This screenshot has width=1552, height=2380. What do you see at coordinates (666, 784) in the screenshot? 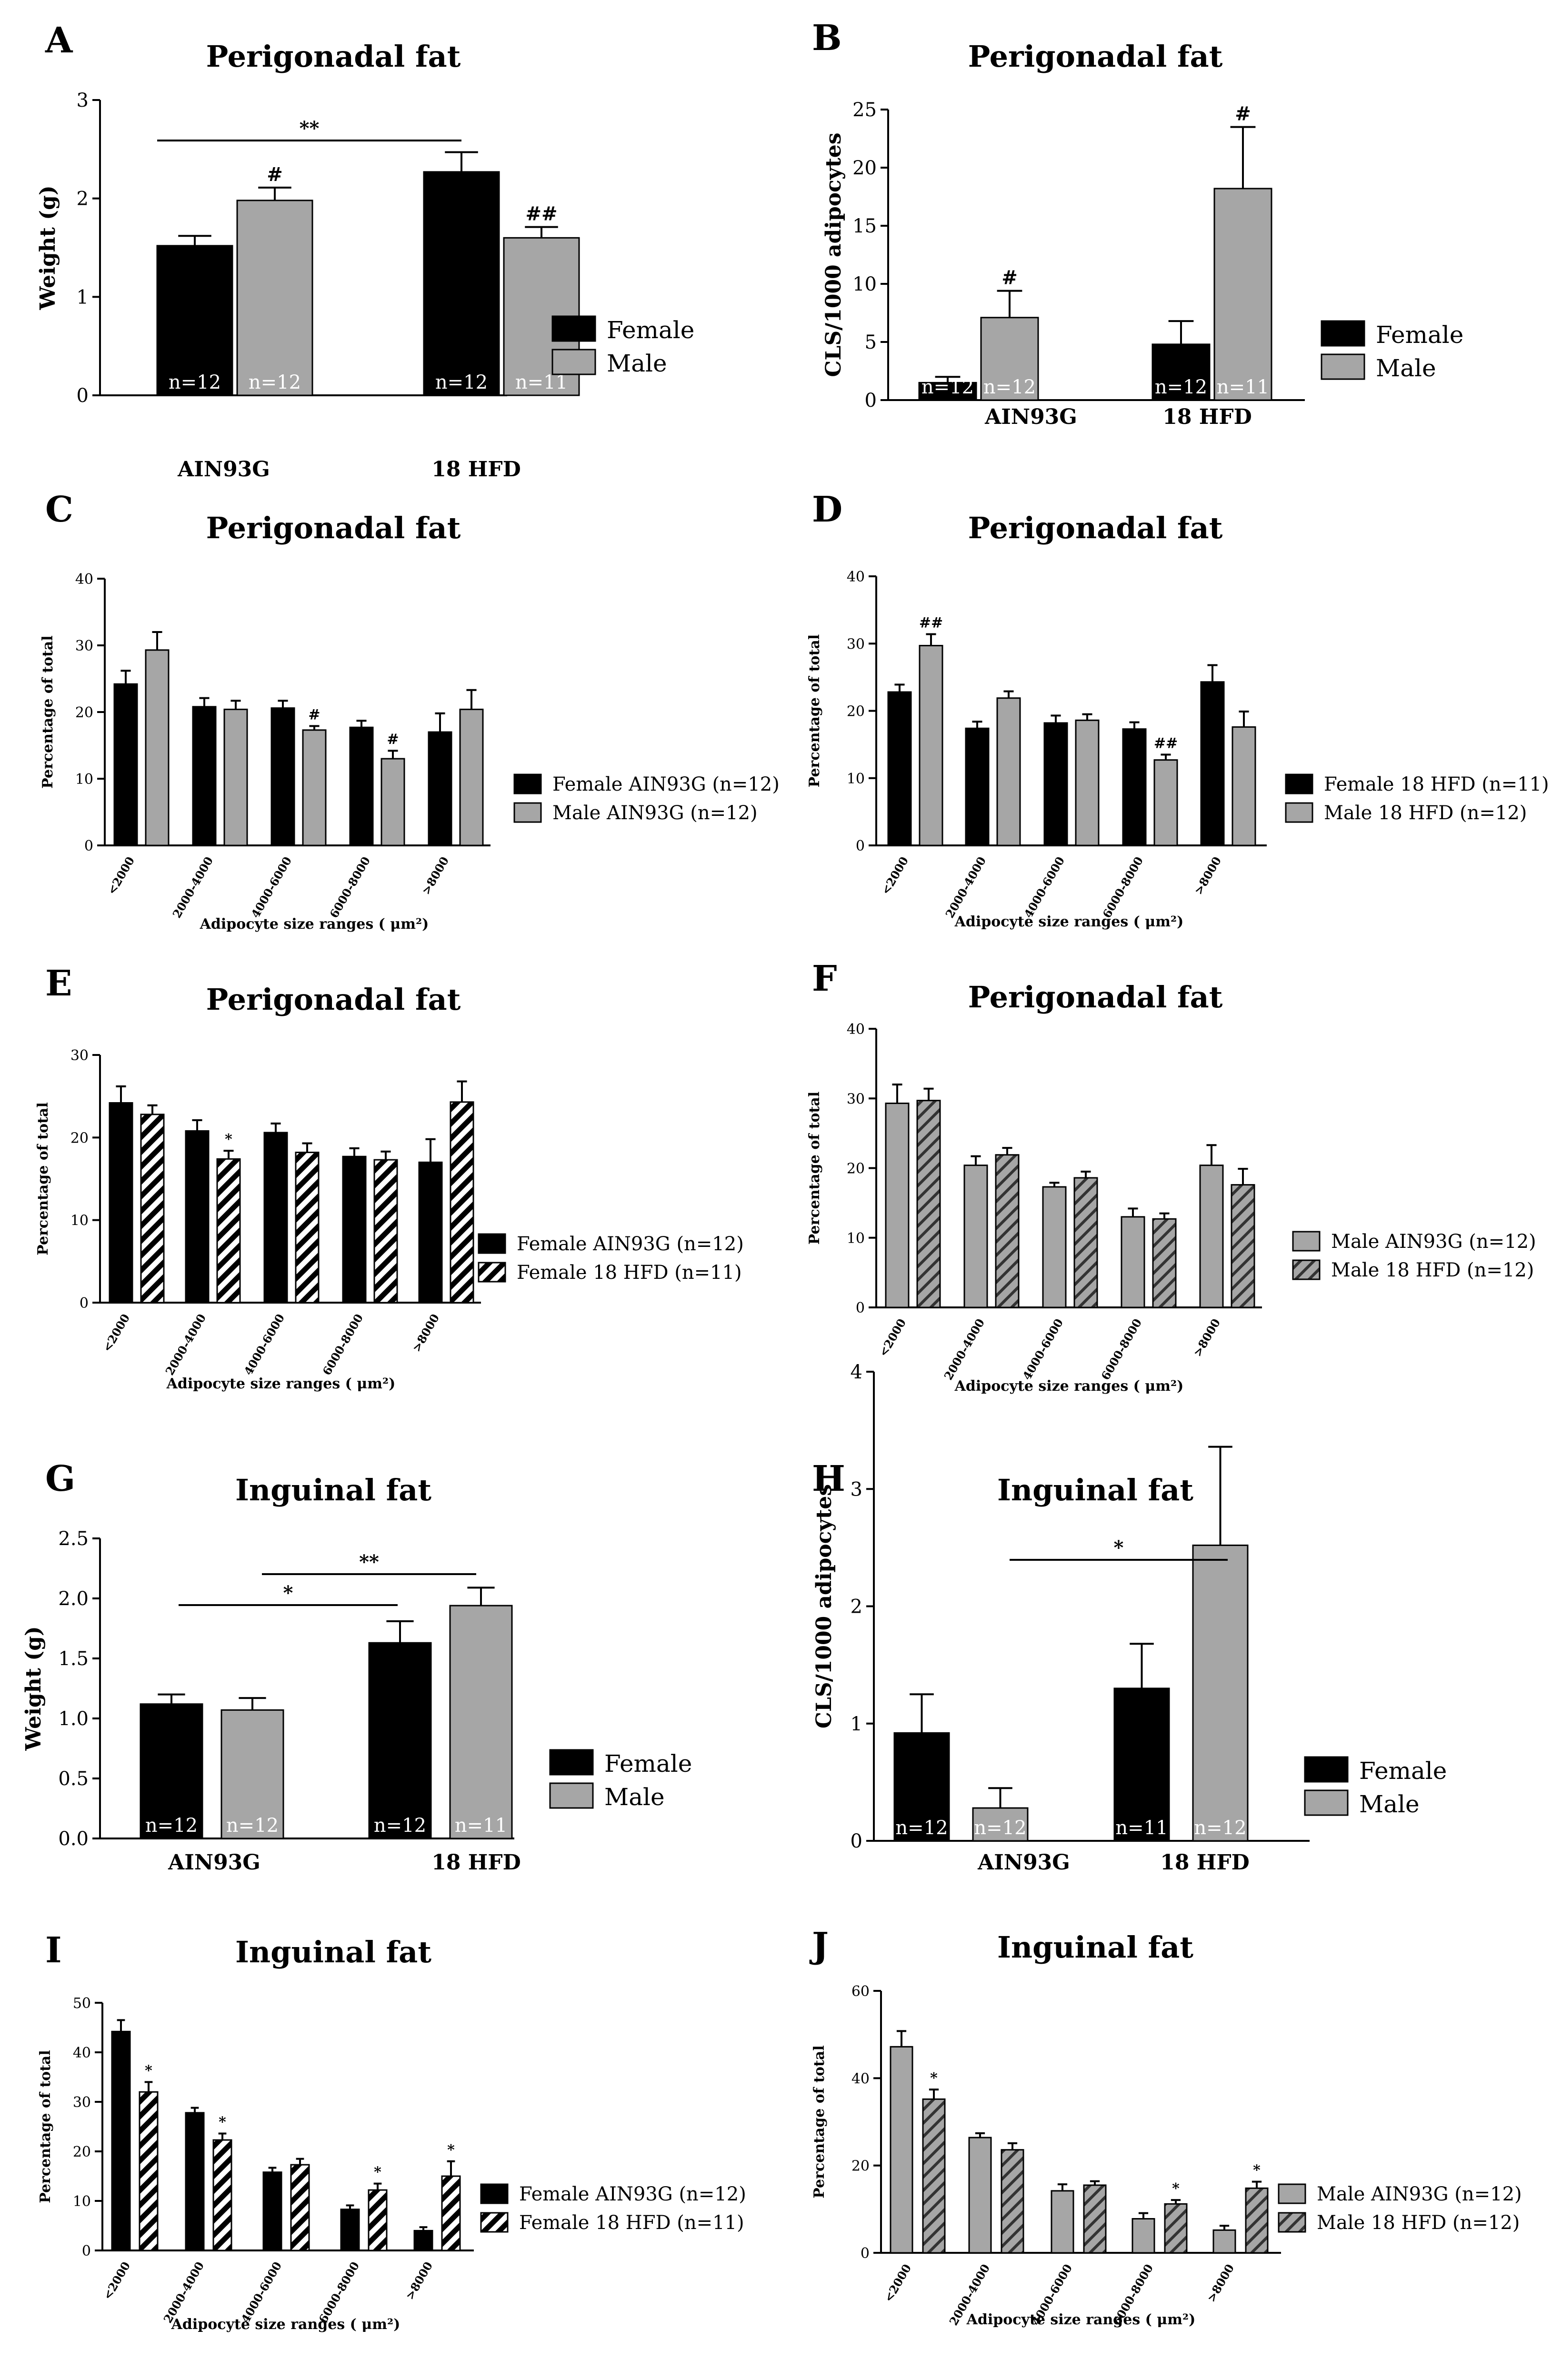
I see `legend-label: Female AIN93G (n=12)` at bounding box center [666, 784].